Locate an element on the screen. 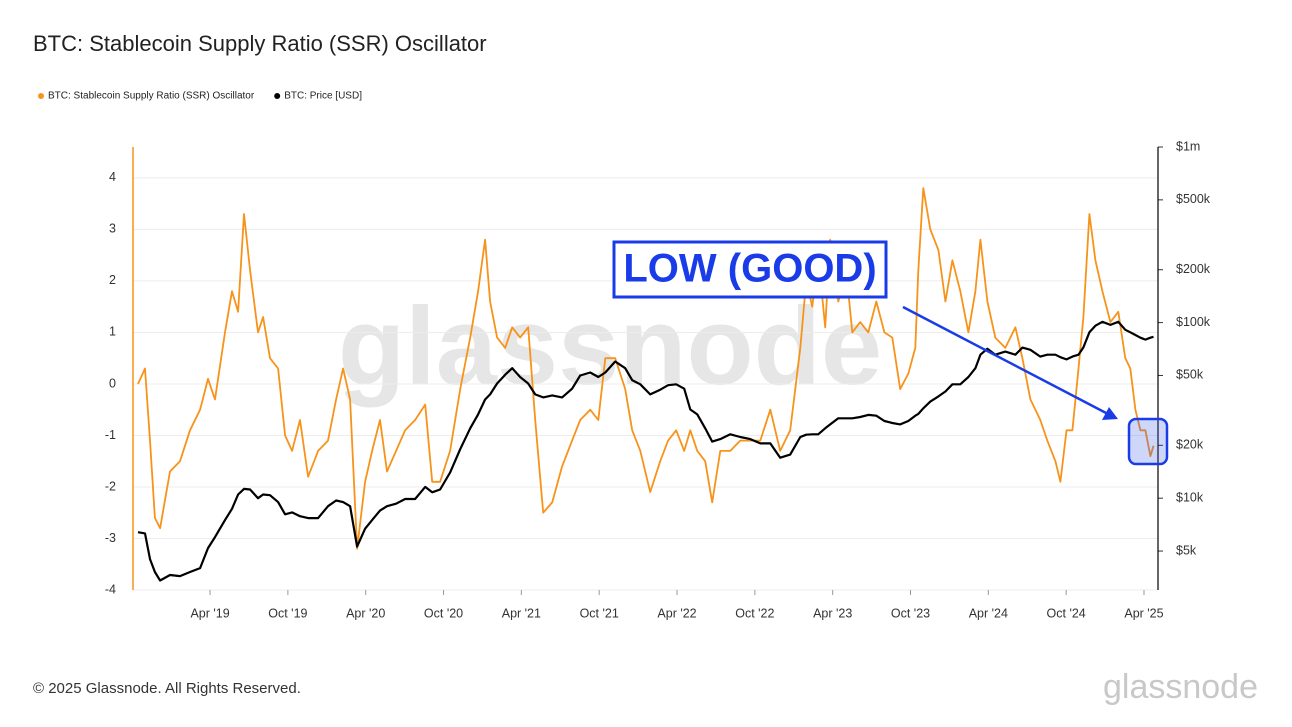  y-tick-label: -3 is located at coordinates (110, 538).